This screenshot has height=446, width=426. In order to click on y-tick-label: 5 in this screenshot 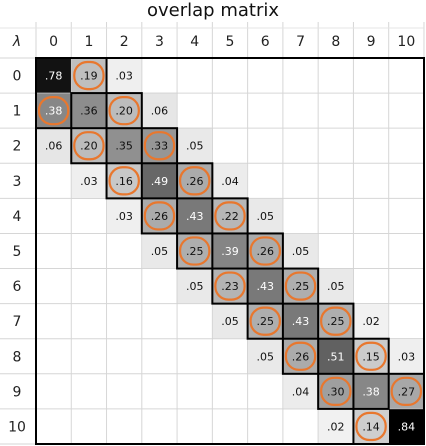, I will do `click(17, 252)`.